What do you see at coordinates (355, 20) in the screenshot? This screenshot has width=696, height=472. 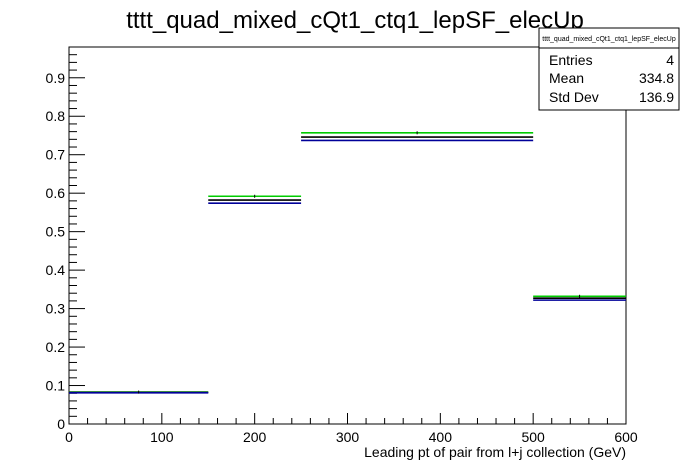 I see `chart-title: tttt_quad_mixed_cQt1_ctq1_lepSF_elecUp` at bounding box center [355, 20].